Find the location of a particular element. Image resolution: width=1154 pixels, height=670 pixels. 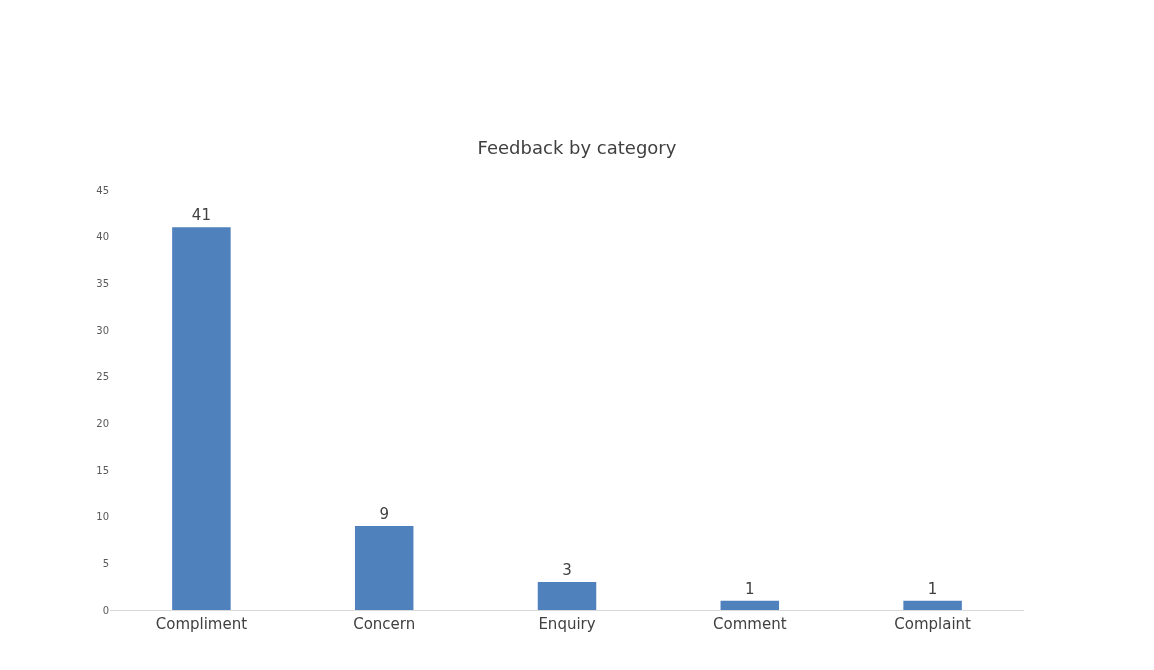

y-tick-label: 0 is located at coordinates (105, 610).